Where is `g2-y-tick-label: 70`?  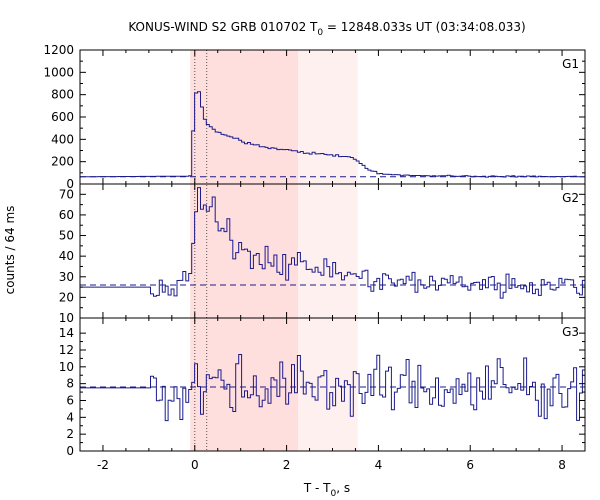 g2-y-tick-label: 70 is located at coordinates (66, 194).